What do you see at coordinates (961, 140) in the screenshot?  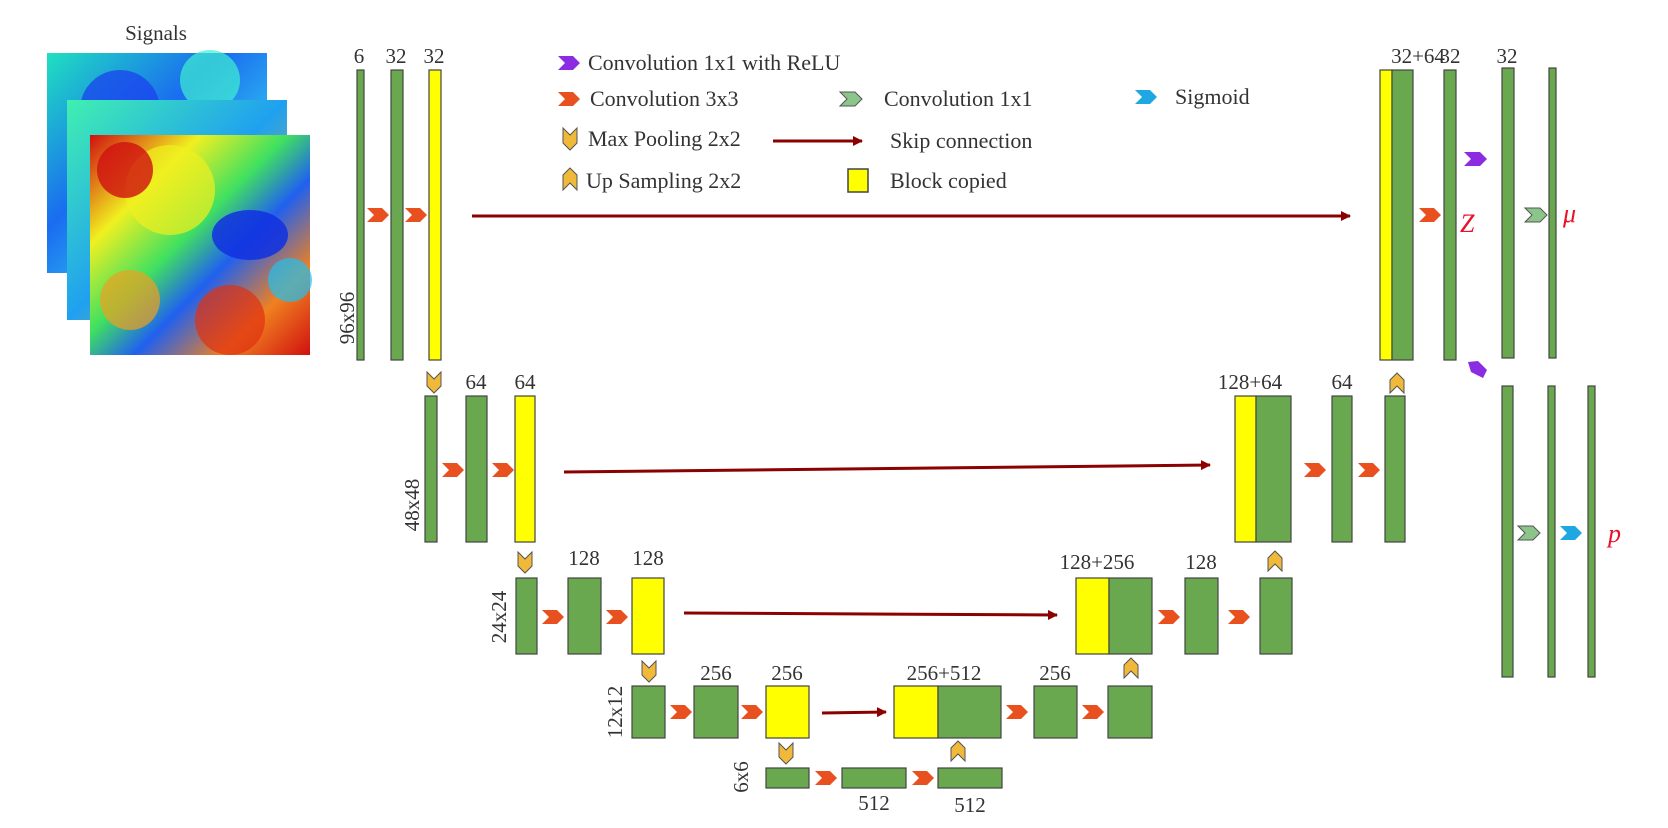 I see `legend-skip: Skip connection` at bounding box center [961, 140].